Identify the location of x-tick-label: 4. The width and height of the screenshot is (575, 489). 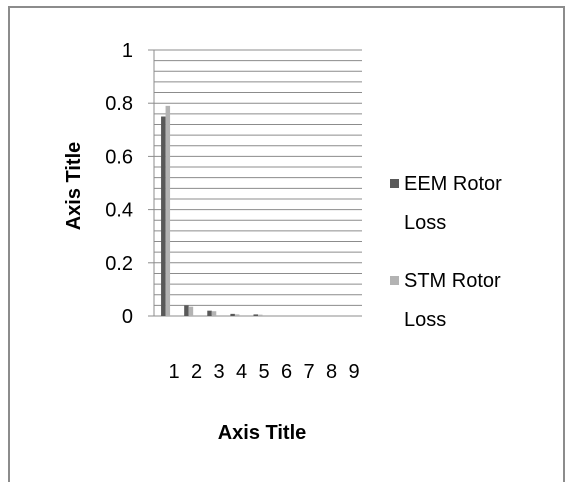
(241, 372).